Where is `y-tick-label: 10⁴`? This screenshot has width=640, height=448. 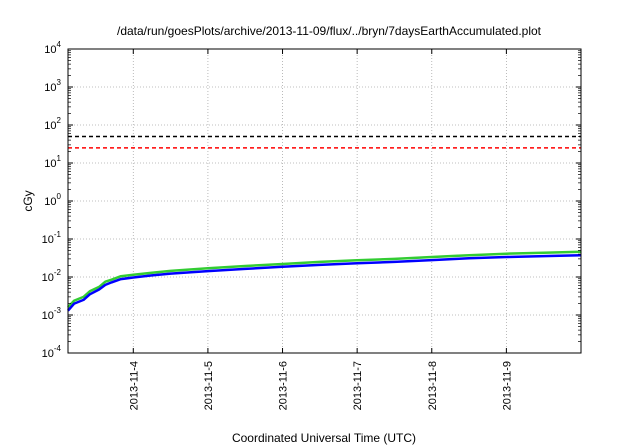 y-tick-label: 10⁴ is located at coordinates (52, 48).